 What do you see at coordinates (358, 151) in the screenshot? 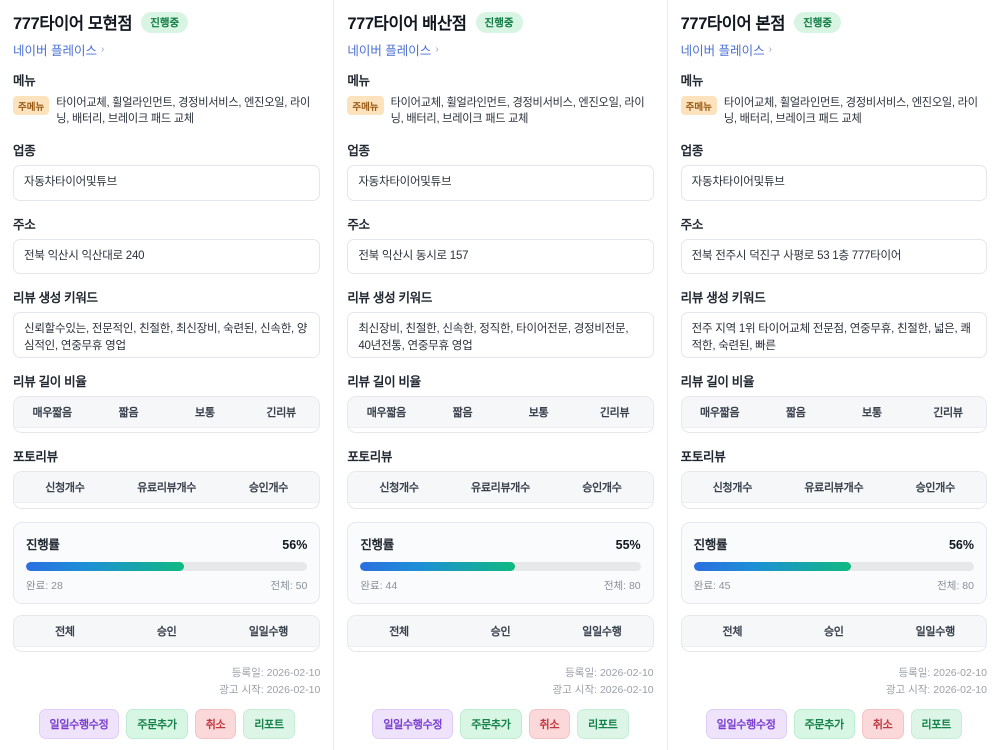
I see `category-section-label: 업종` at bounding box center [358, 151].